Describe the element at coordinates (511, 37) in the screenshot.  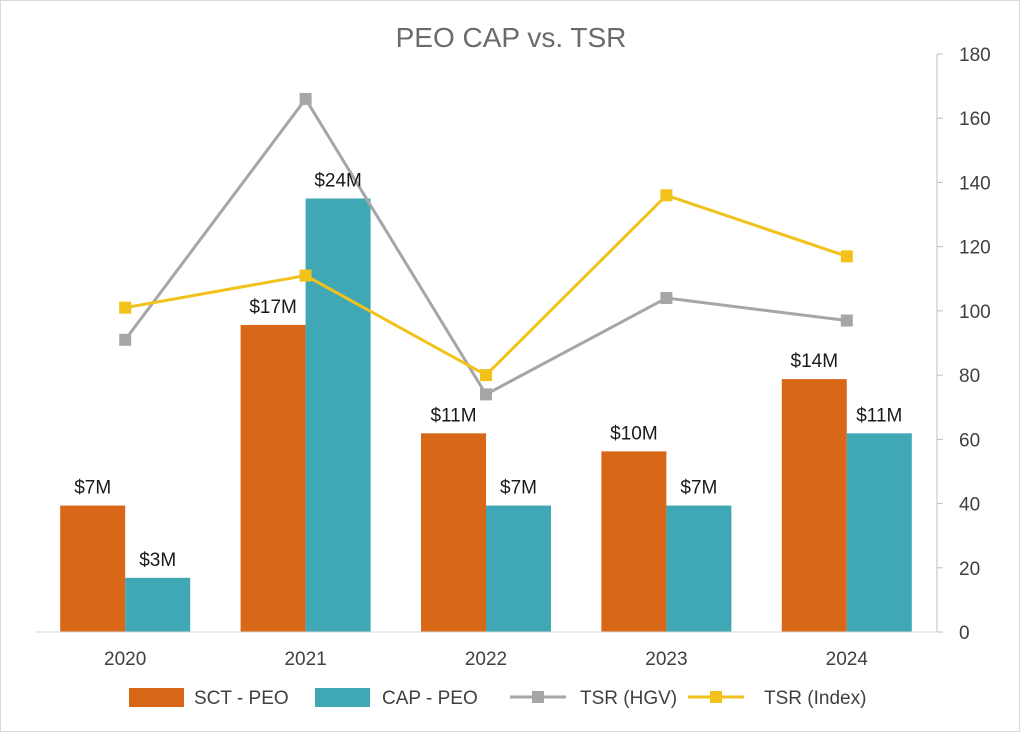
I see `chart-title: PEO CAP vs. TSR` at that location.